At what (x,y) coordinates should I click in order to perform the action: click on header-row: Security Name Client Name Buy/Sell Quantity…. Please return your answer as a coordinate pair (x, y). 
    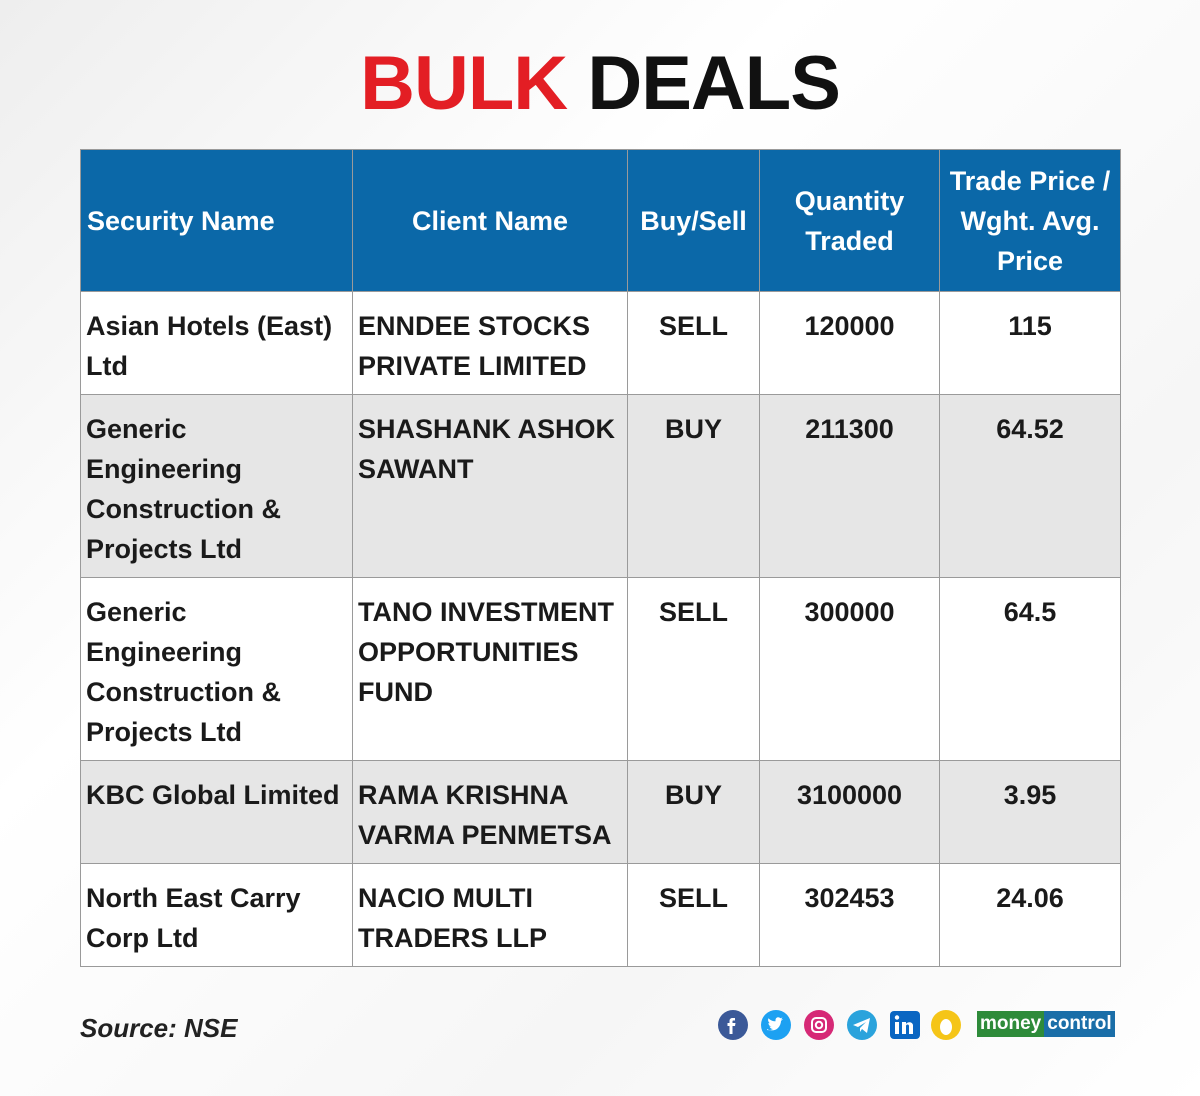
    Looking at the image, I should click on (600, 220).